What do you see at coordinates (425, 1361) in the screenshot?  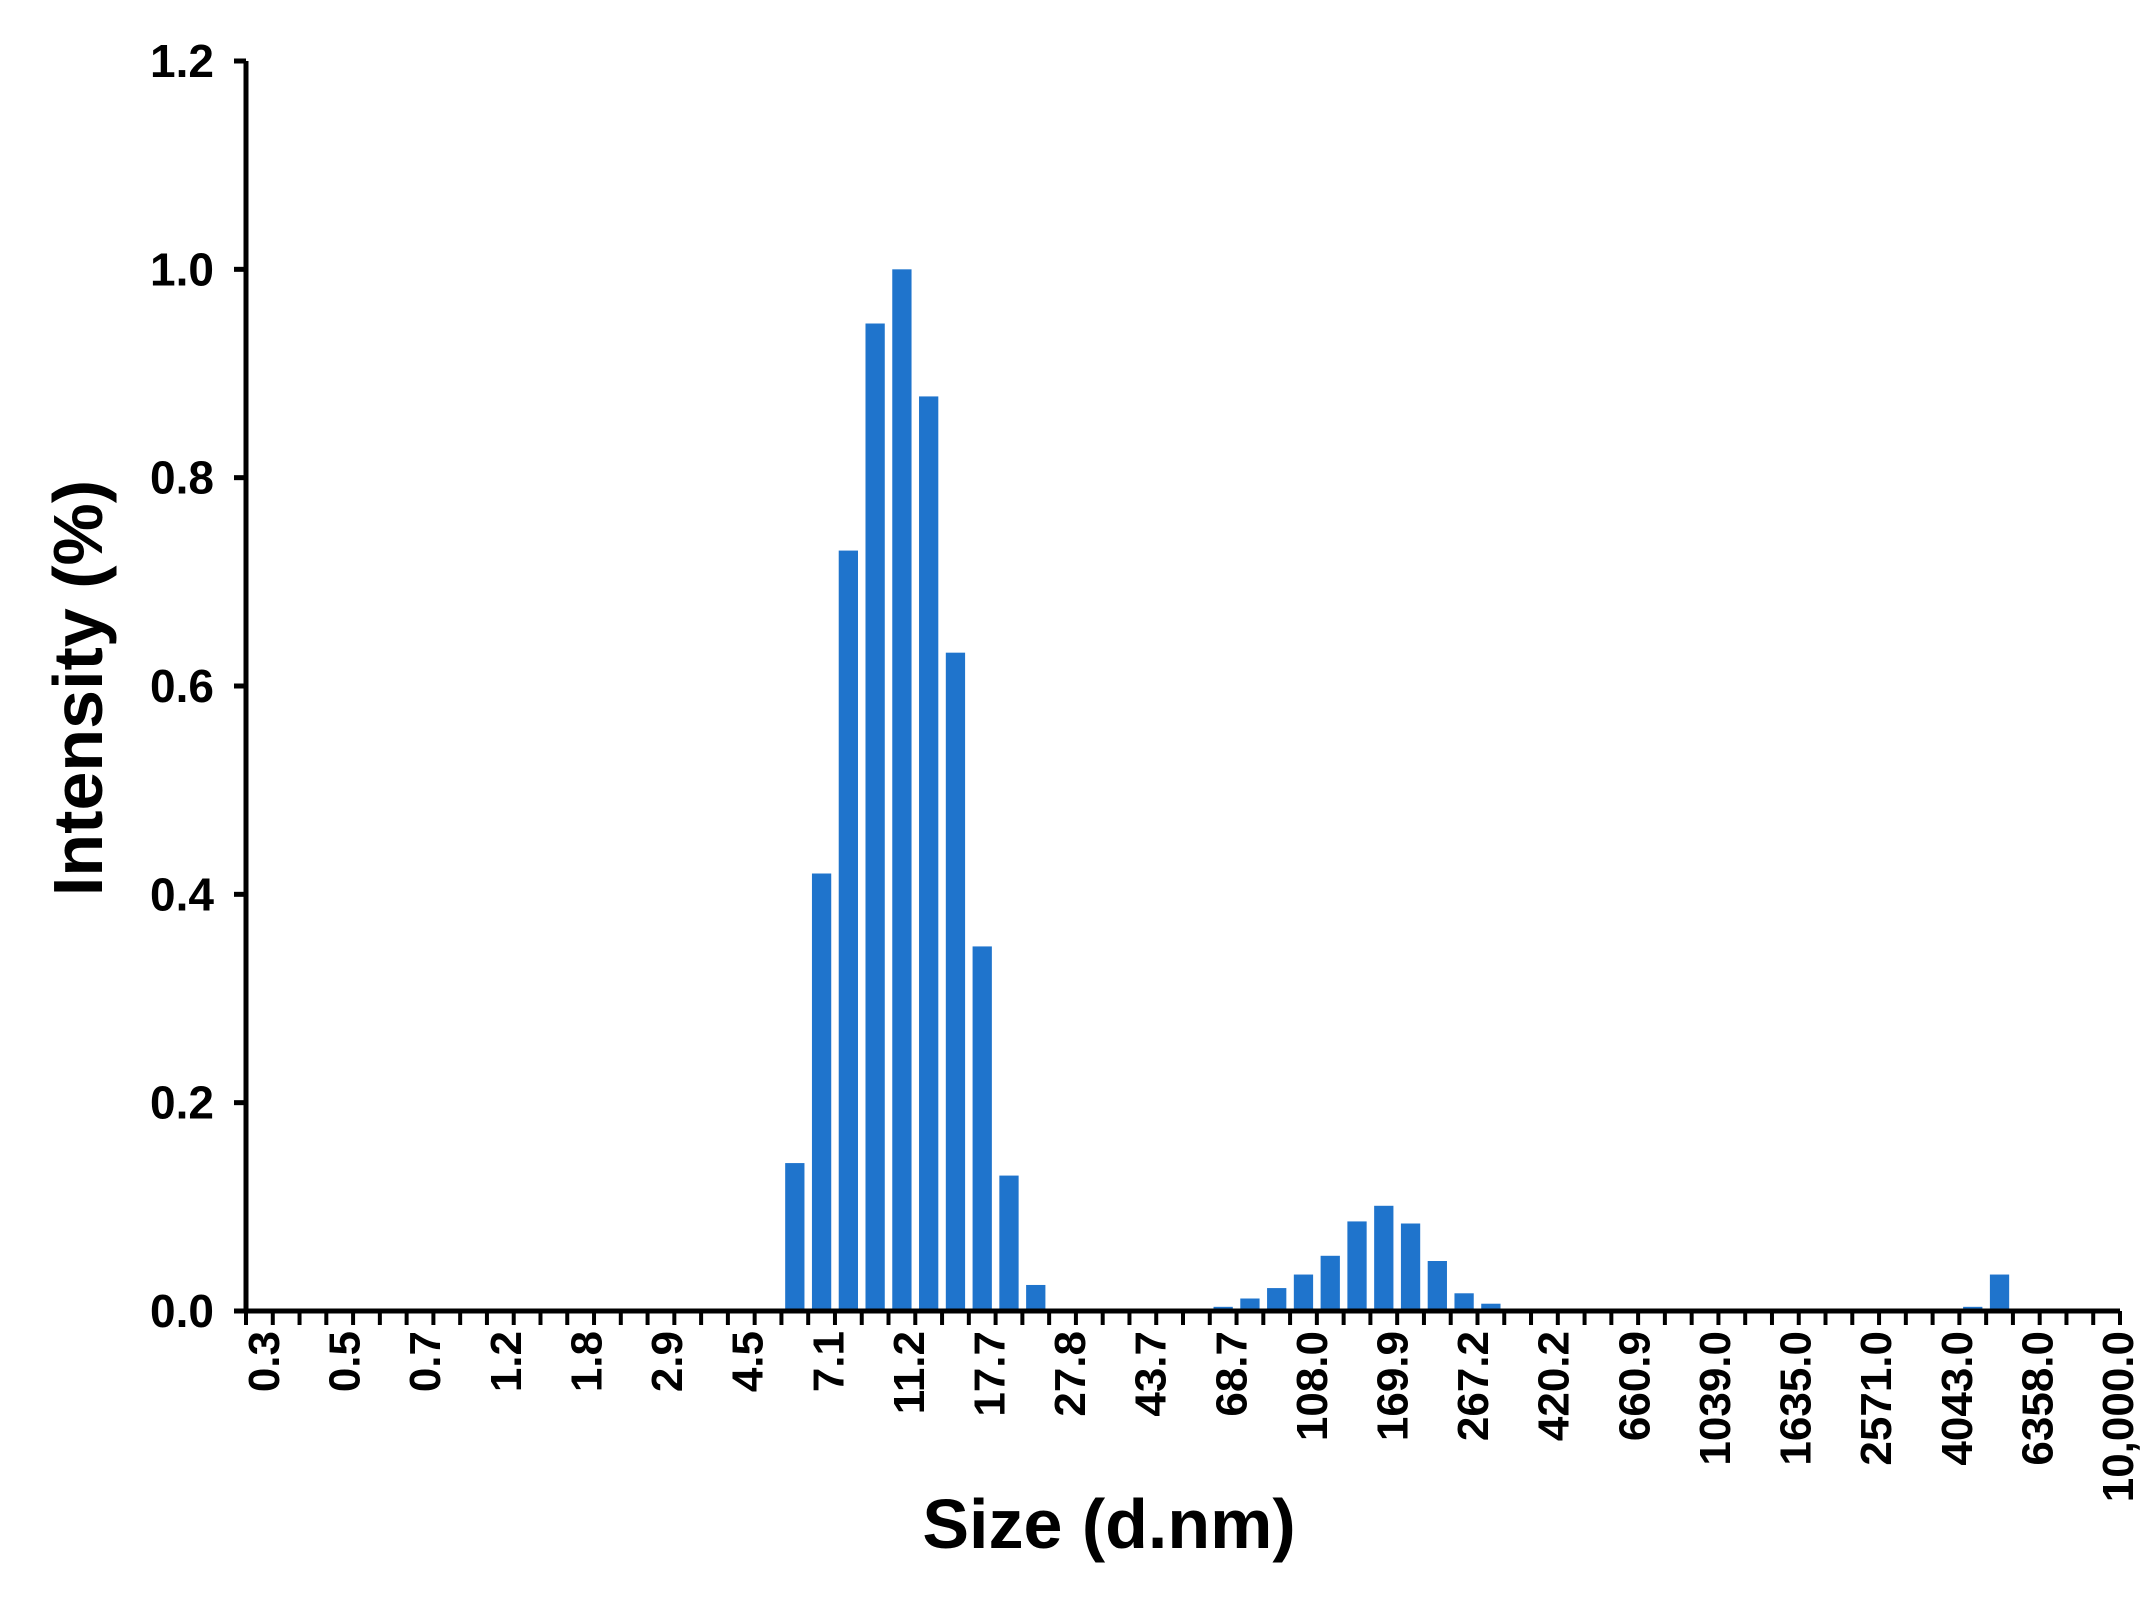 I see `x-tick-label: 0.7` at bounding box center [425, 1361].